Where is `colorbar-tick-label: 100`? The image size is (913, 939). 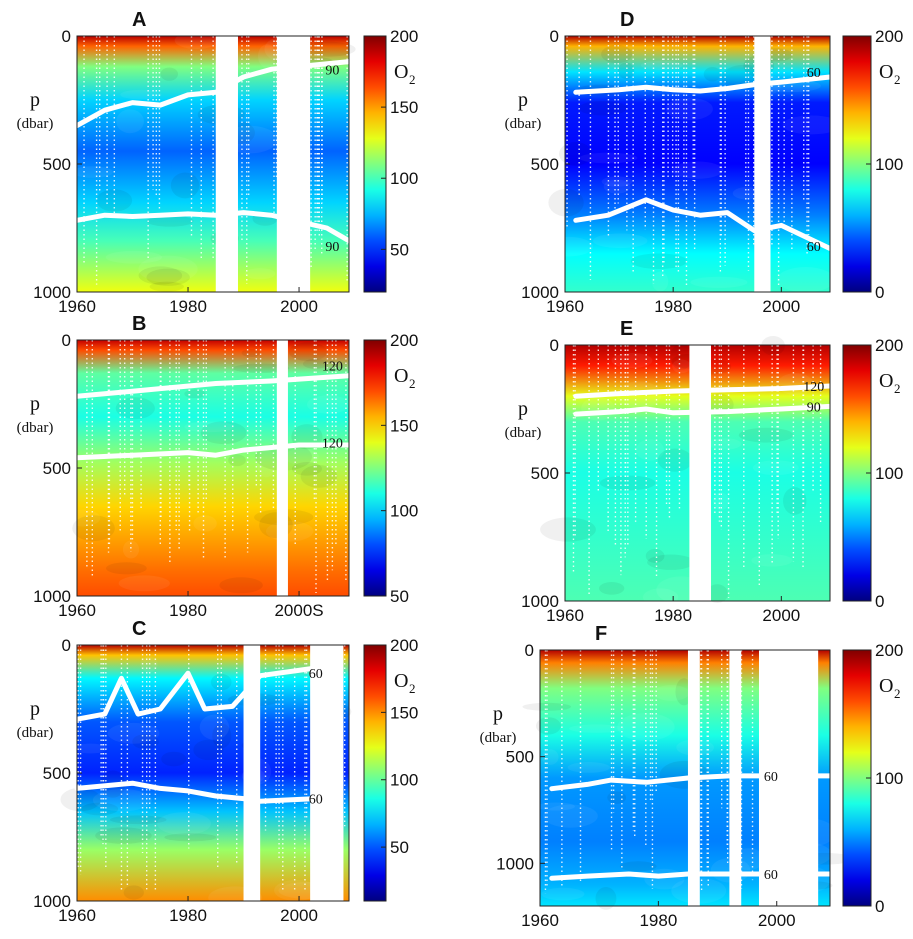
colorbar-tick-label: 100 is located at coordinates (404, 511).